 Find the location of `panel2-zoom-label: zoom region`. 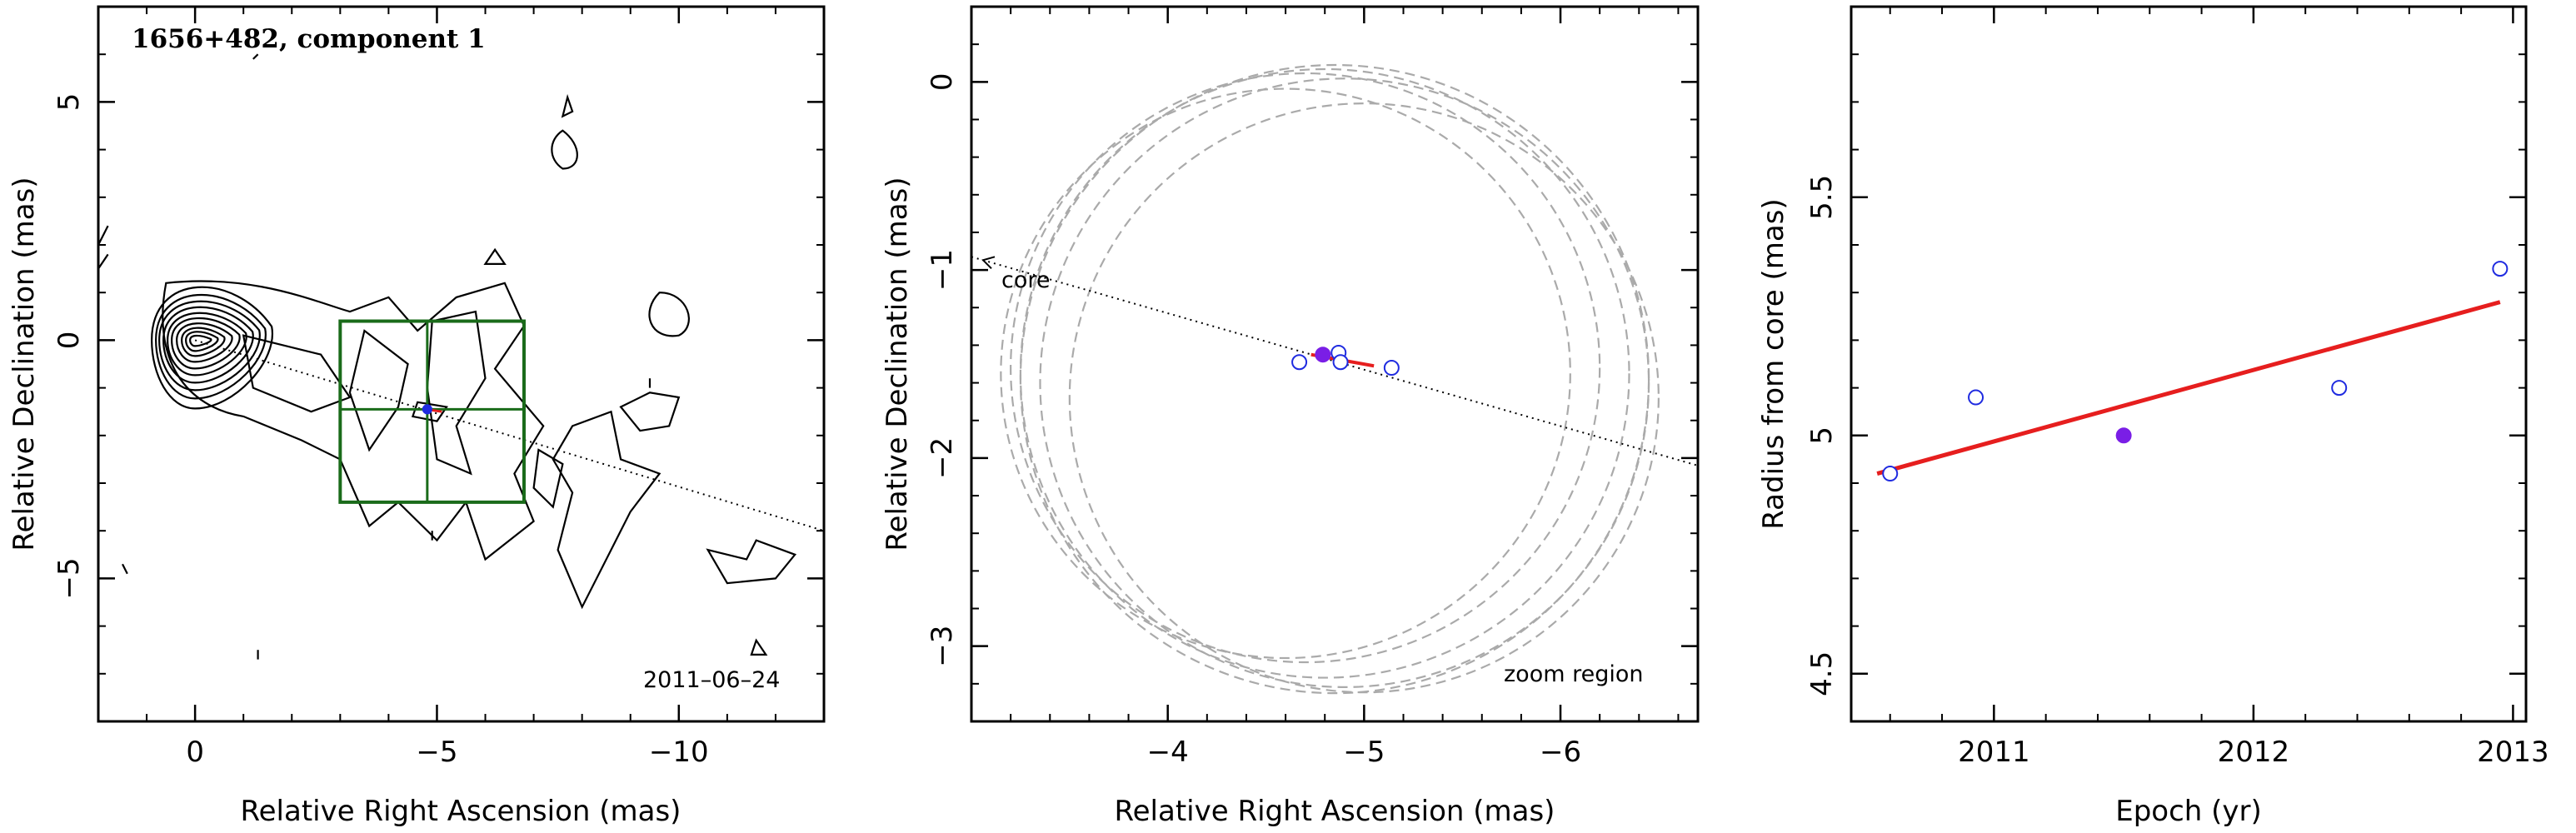

panel2-zoom-label: zoom region is located at coordinates (1573, 674).